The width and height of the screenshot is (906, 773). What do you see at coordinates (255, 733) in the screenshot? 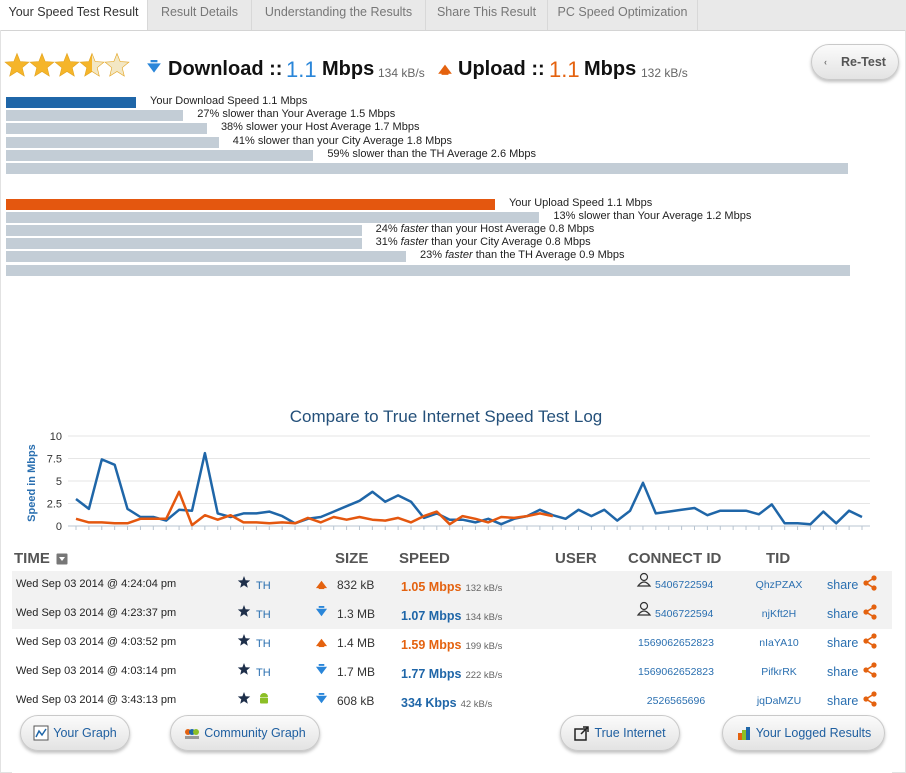
I see `button-label: Community Graph` at bounding box center [255, 733].